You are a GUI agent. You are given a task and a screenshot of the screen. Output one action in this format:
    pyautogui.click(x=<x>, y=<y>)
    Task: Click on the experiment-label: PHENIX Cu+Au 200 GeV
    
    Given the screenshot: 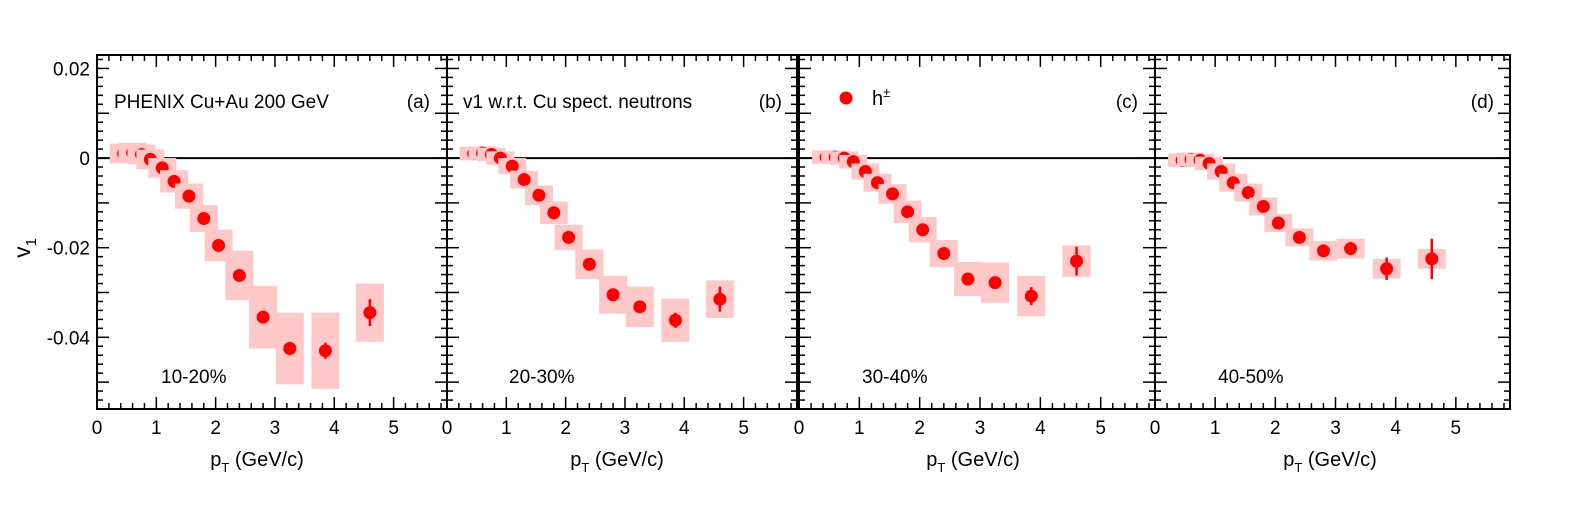 What is the action you would take?
    pyautogui.click(x=221, y=102)
    